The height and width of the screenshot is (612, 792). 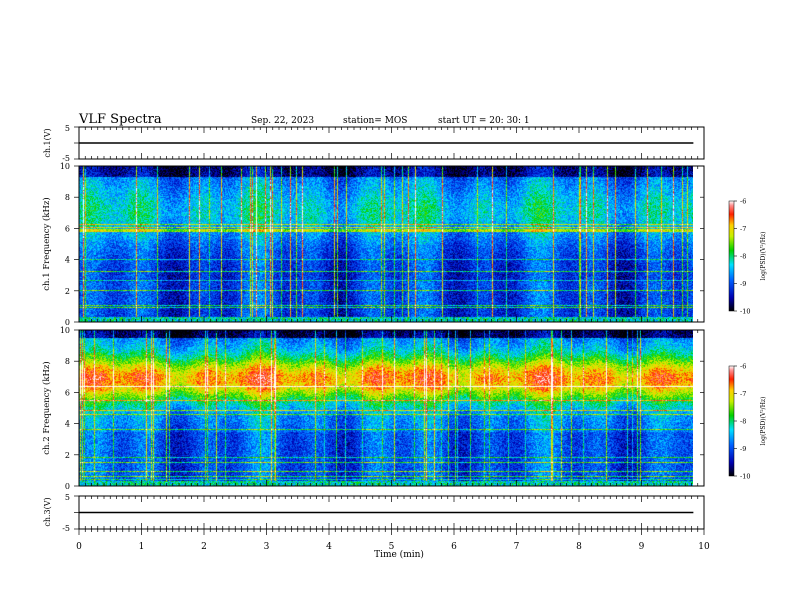 What do you see at coordinates (763, 256) in the screenshot?
I see `ch1-colorbar-label: log(PSD)(V²/Hz)` at bounding box center [763, 256].